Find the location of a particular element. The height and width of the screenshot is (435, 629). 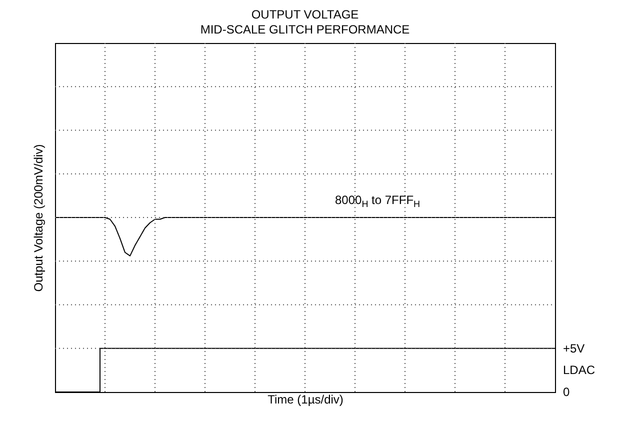

chart-subtitle: MID-SCALE GLITCH PERFORMANCE is located at coordinates (305, 29).